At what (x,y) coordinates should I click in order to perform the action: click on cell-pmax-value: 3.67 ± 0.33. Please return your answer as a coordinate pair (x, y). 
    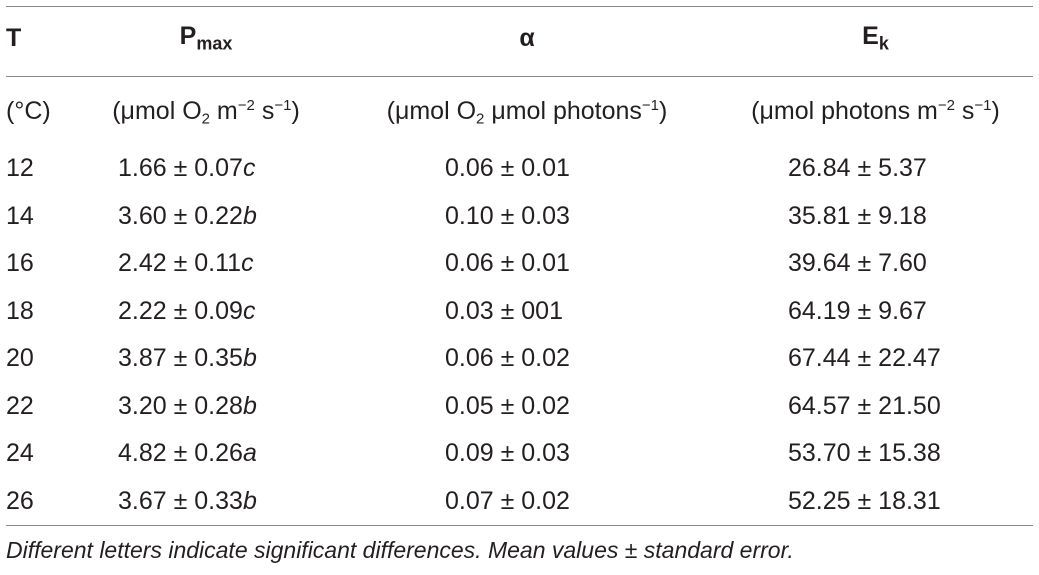
    Looking at the image, I should click on (180, 500).